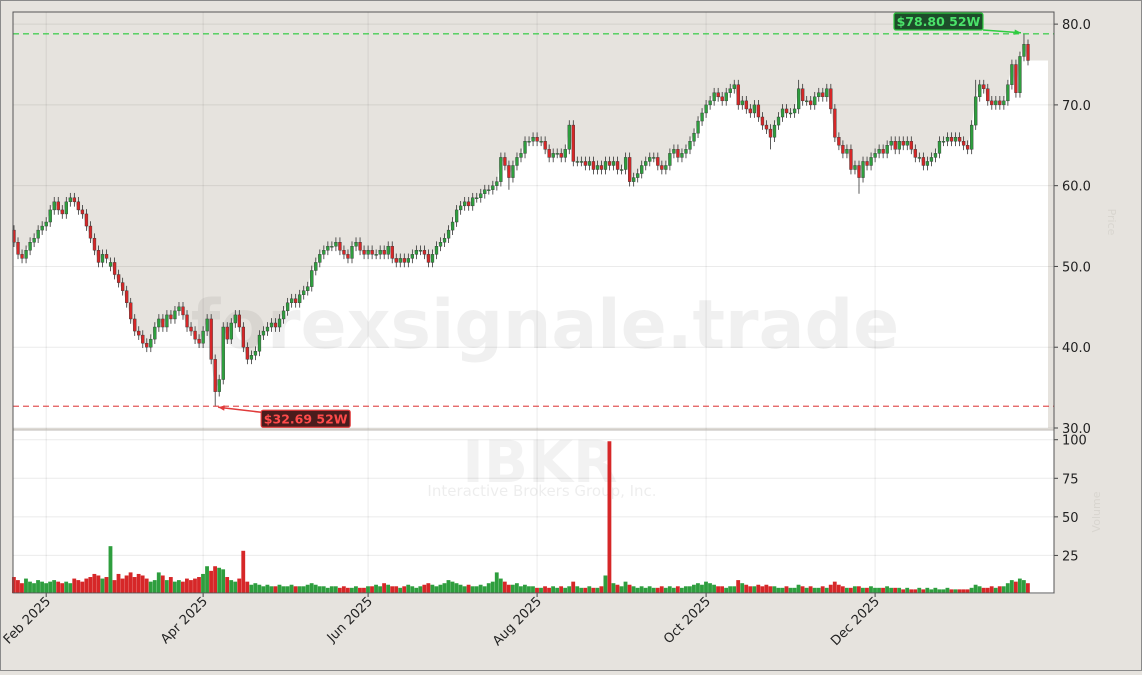 The width and height of the screenshot is (1142, 675). Describe the element at coordinates (541, 491) in the screenshot. I see `company-watermark: Interactive Brokers Group, Inc.` at that location.